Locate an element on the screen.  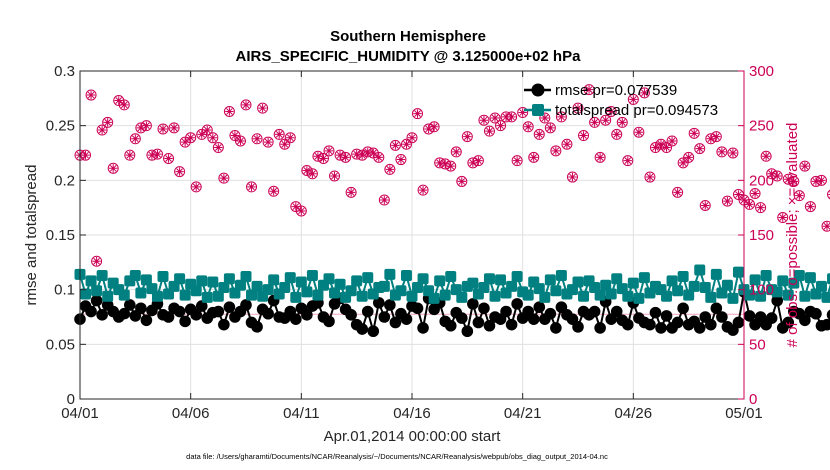
y-left-tick-label: 0.15 is located at coordinates (60, 235).